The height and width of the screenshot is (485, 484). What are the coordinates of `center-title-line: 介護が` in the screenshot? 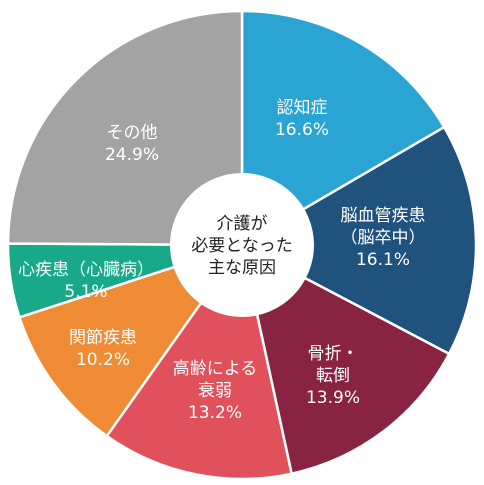 It's located at (242, 224).